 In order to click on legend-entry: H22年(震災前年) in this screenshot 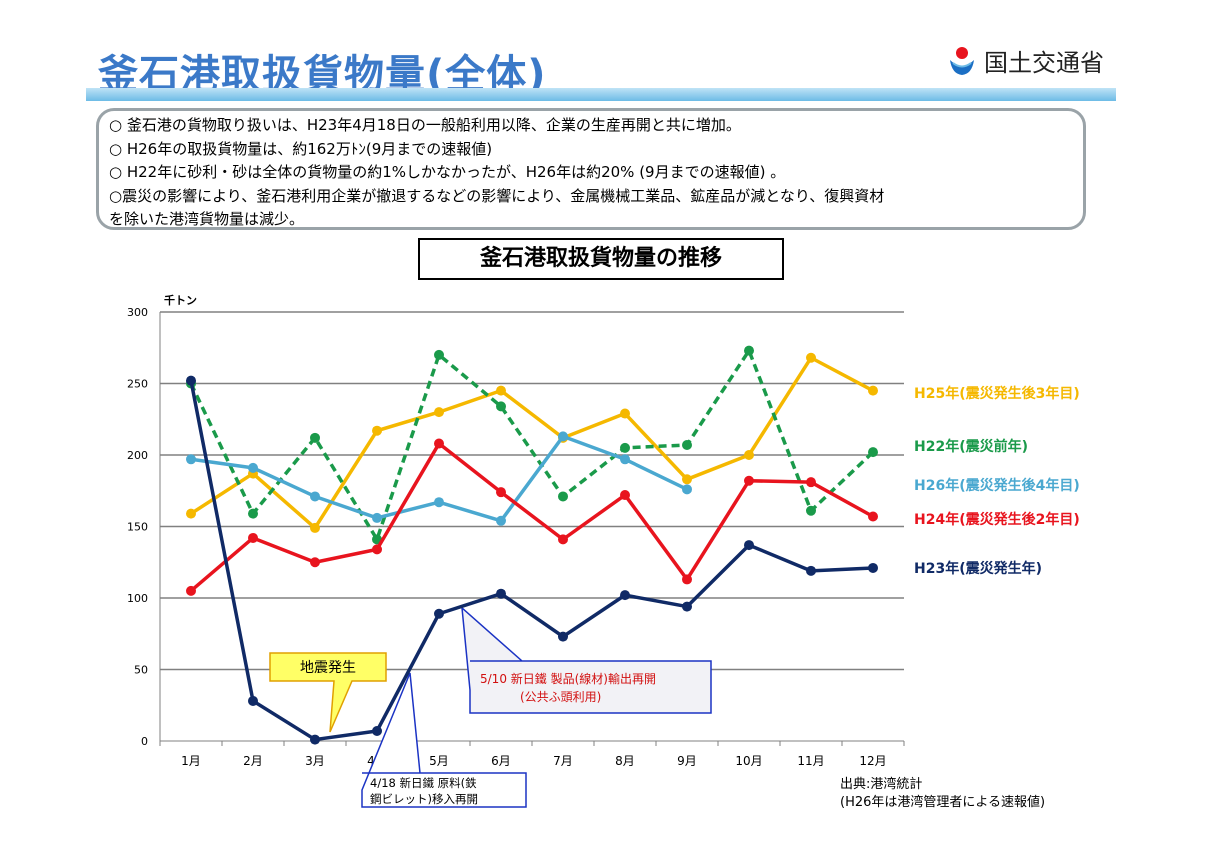, I will do `click(971, 446)`.